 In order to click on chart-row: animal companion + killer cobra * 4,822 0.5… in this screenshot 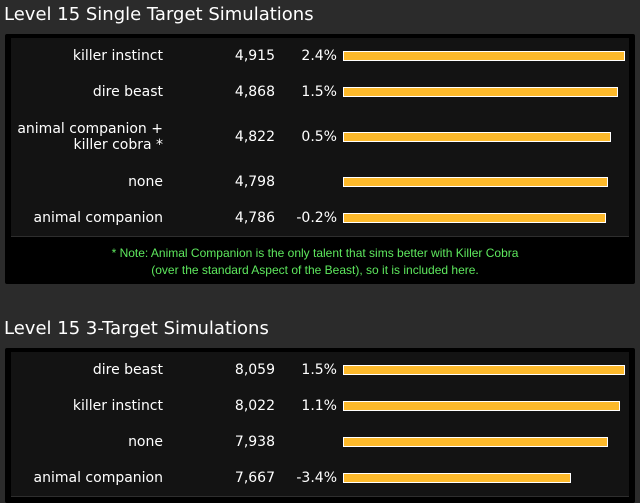, I will do `click(320, 137)`.